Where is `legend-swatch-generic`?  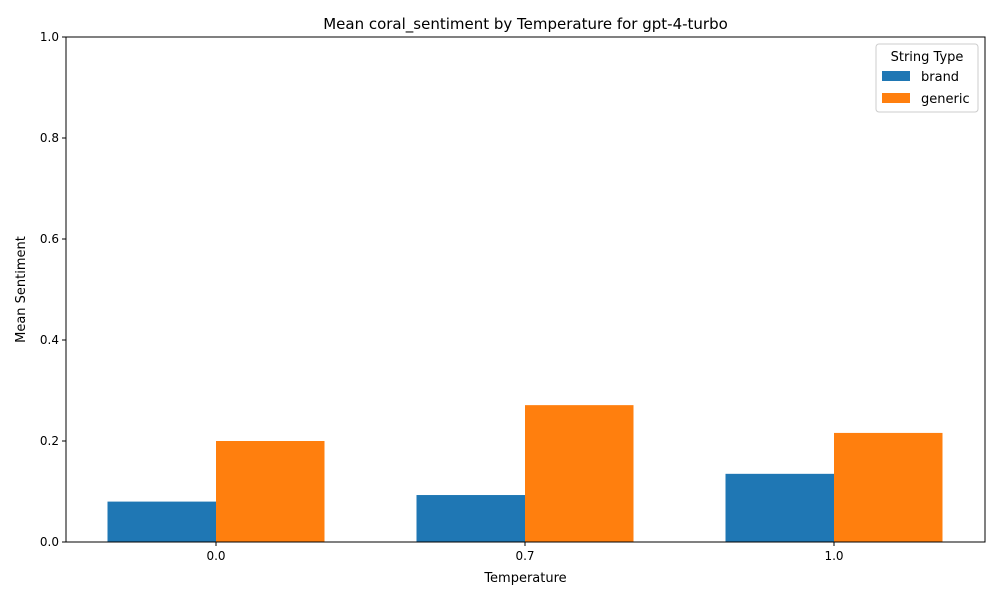
legend-swatch-generic is located at coordinates (896, 98).